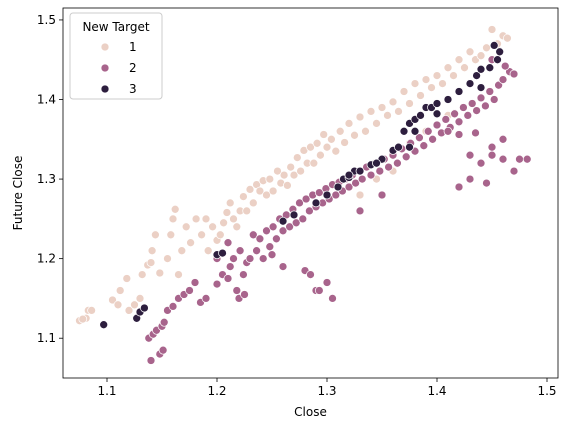 Image resolution: width=576 pixels, height=424 pixels. Describe the element at coordinates (133, 89) in the screenshot. I see `legend-label-3: 3` at that location.